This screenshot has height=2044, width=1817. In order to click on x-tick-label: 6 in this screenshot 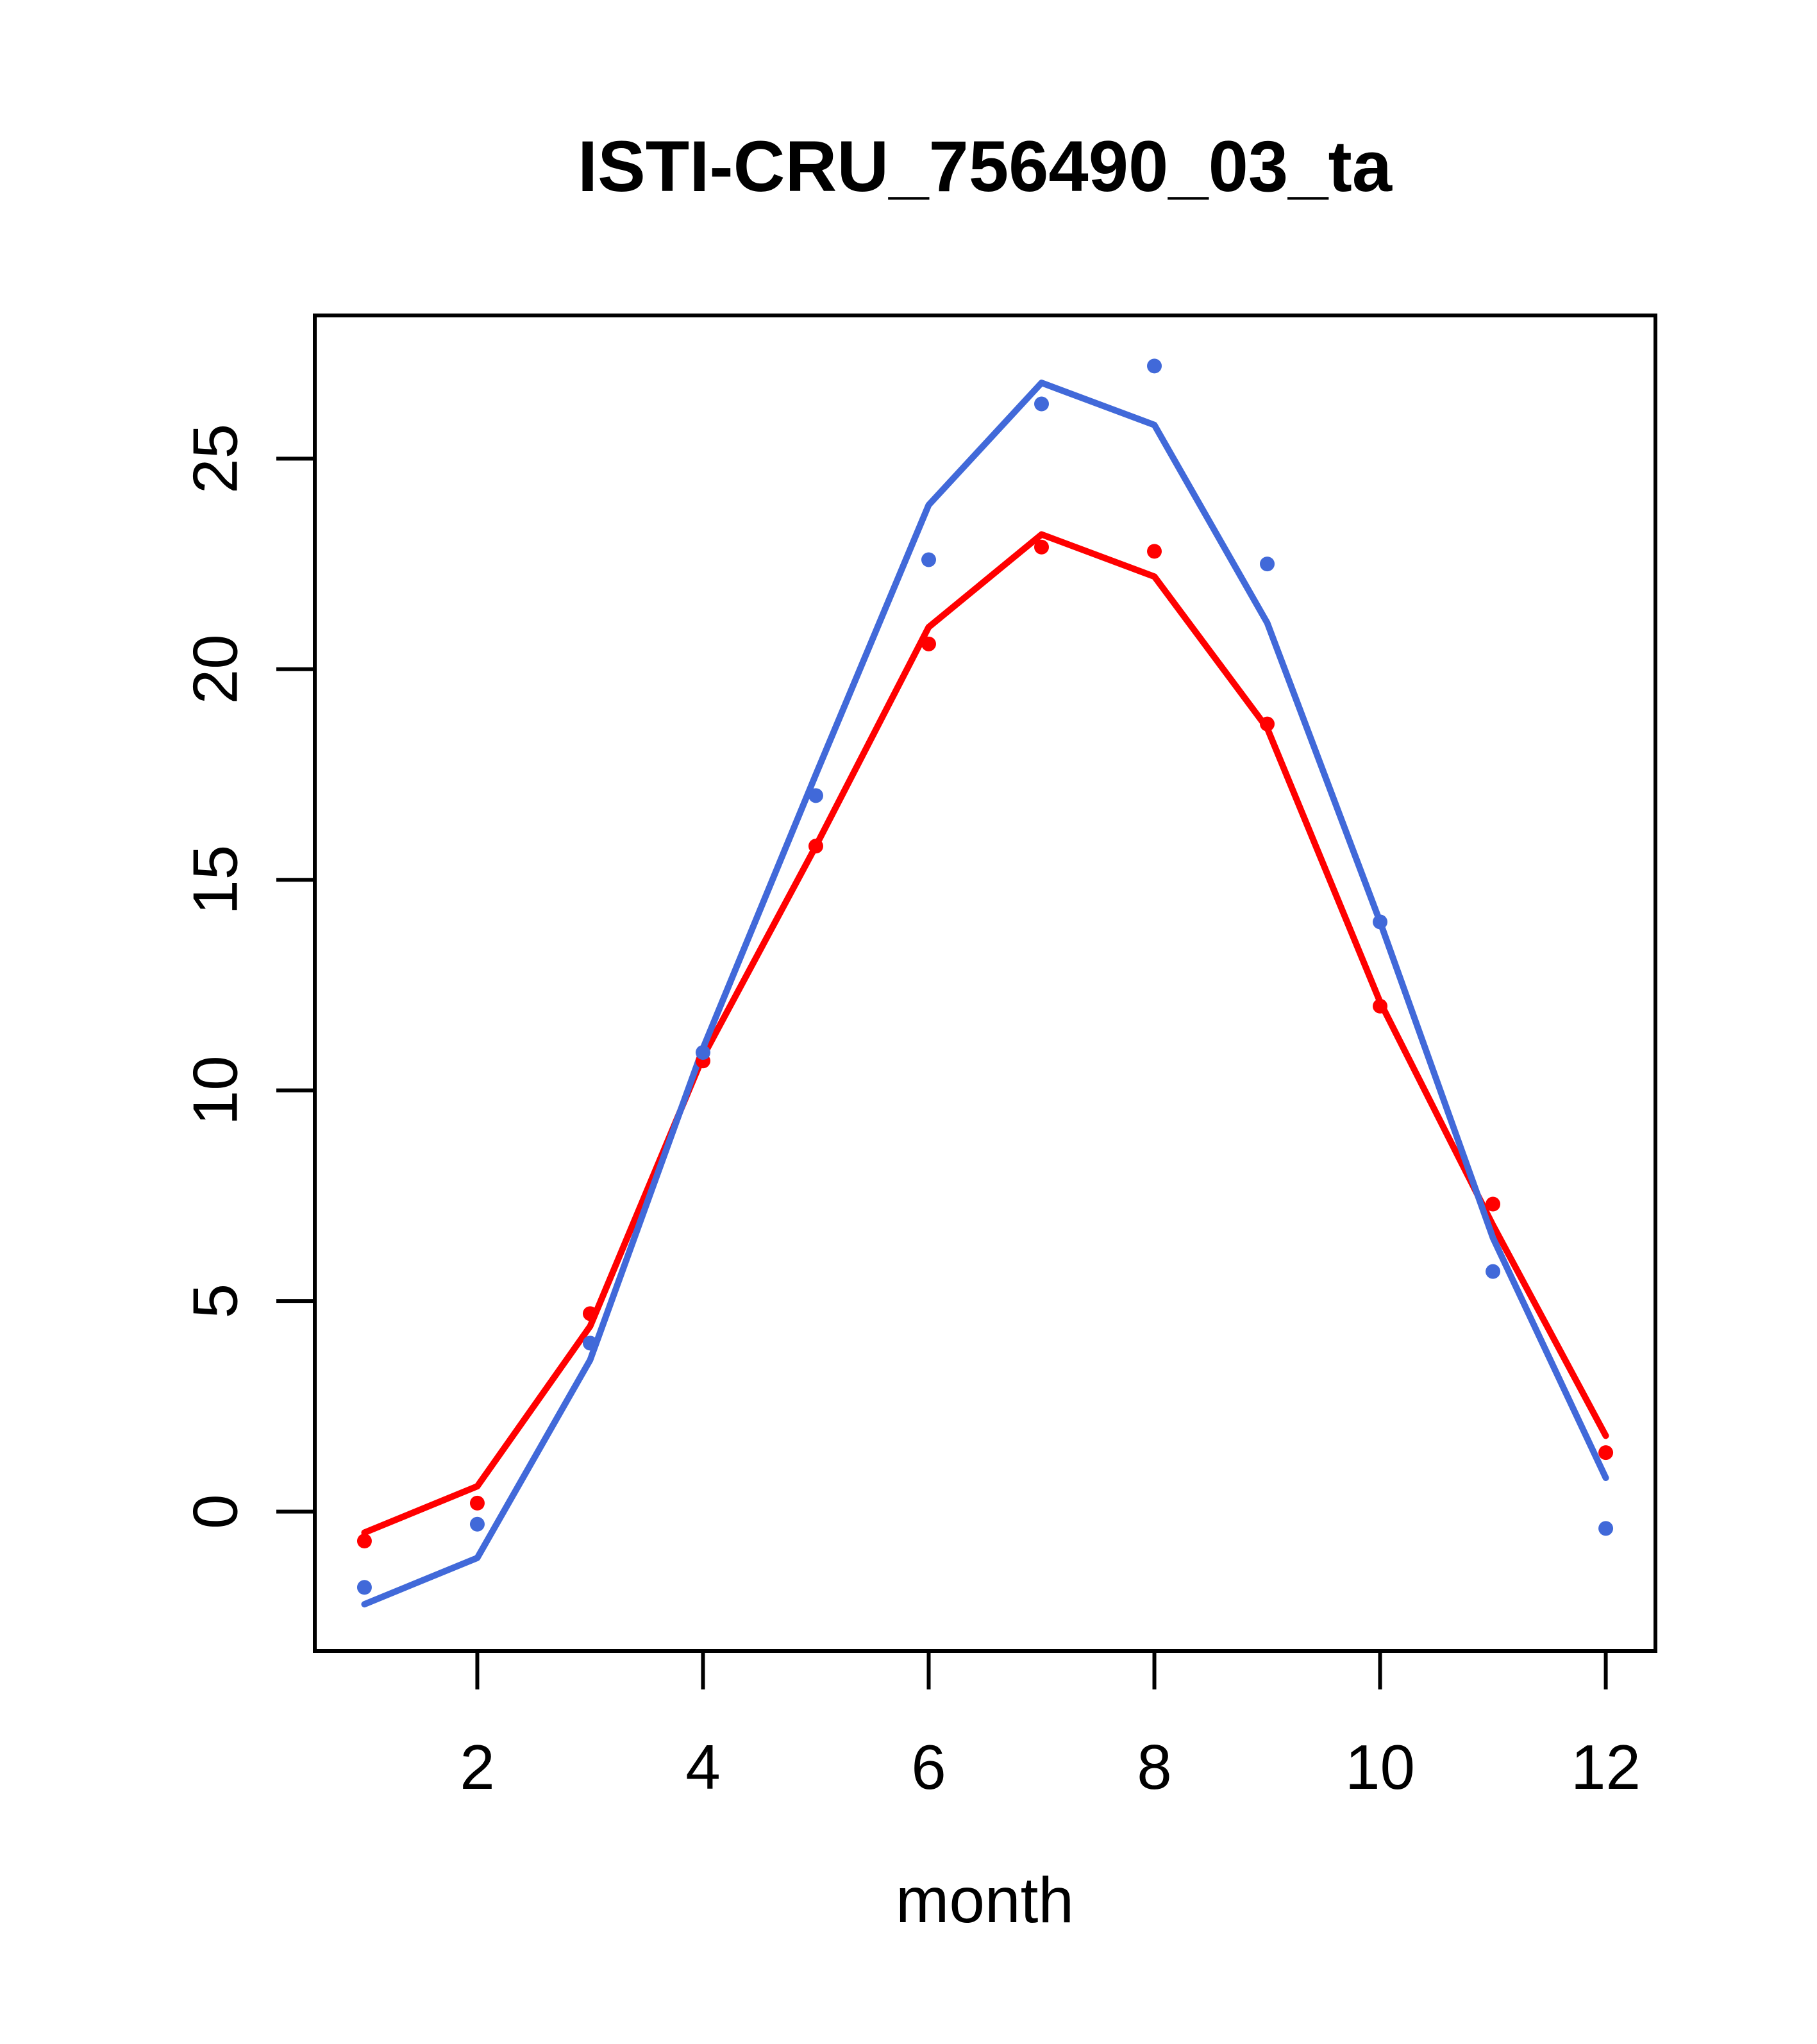, I will do `click(929, 1767)`.